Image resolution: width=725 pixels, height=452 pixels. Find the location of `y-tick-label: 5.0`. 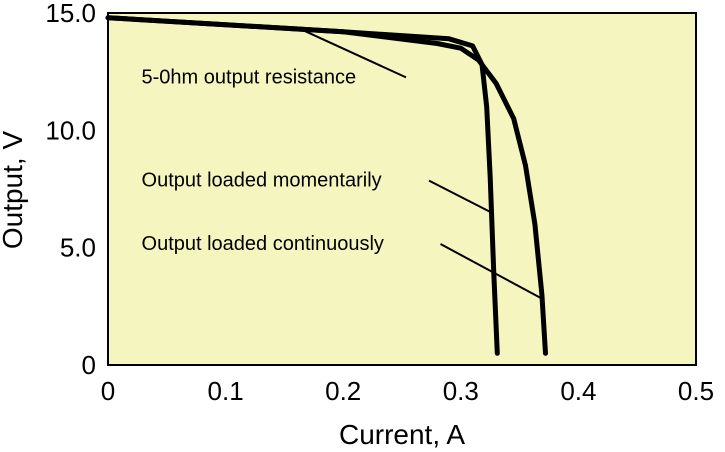

y-tick-label: 5.0 is located at coordinates (78, 248).